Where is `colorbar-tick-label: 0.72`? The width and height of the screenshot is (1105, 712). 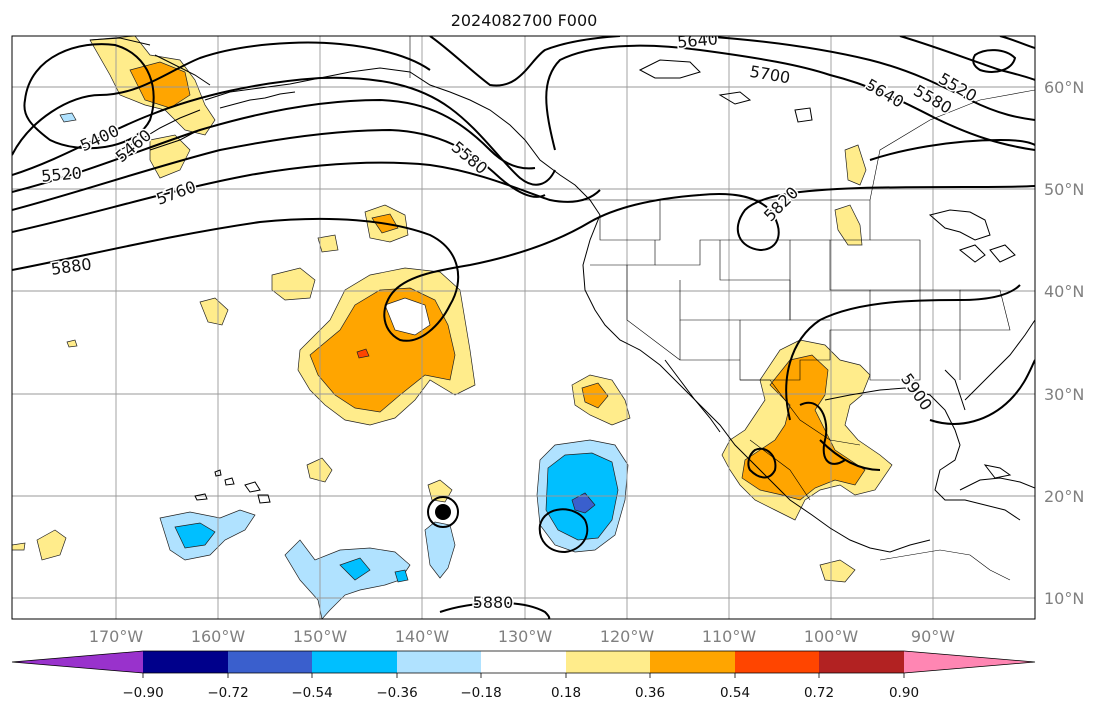
colorbar-tick-label: 0.72 is located at coordinates (819, 693).